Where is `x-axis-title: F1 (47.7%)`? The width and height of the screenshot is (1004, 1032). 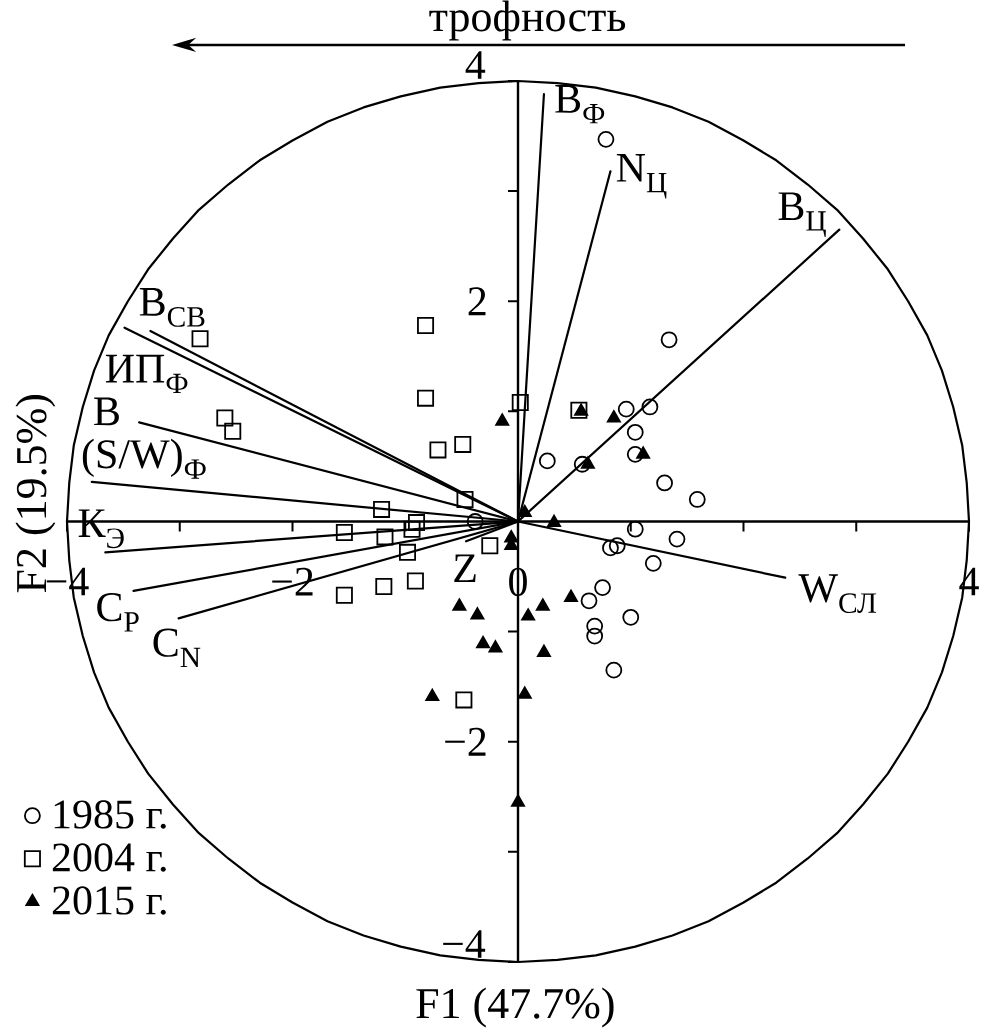
x-axis-title: F1 (47.7%) is located at coordinates (515, 1007).